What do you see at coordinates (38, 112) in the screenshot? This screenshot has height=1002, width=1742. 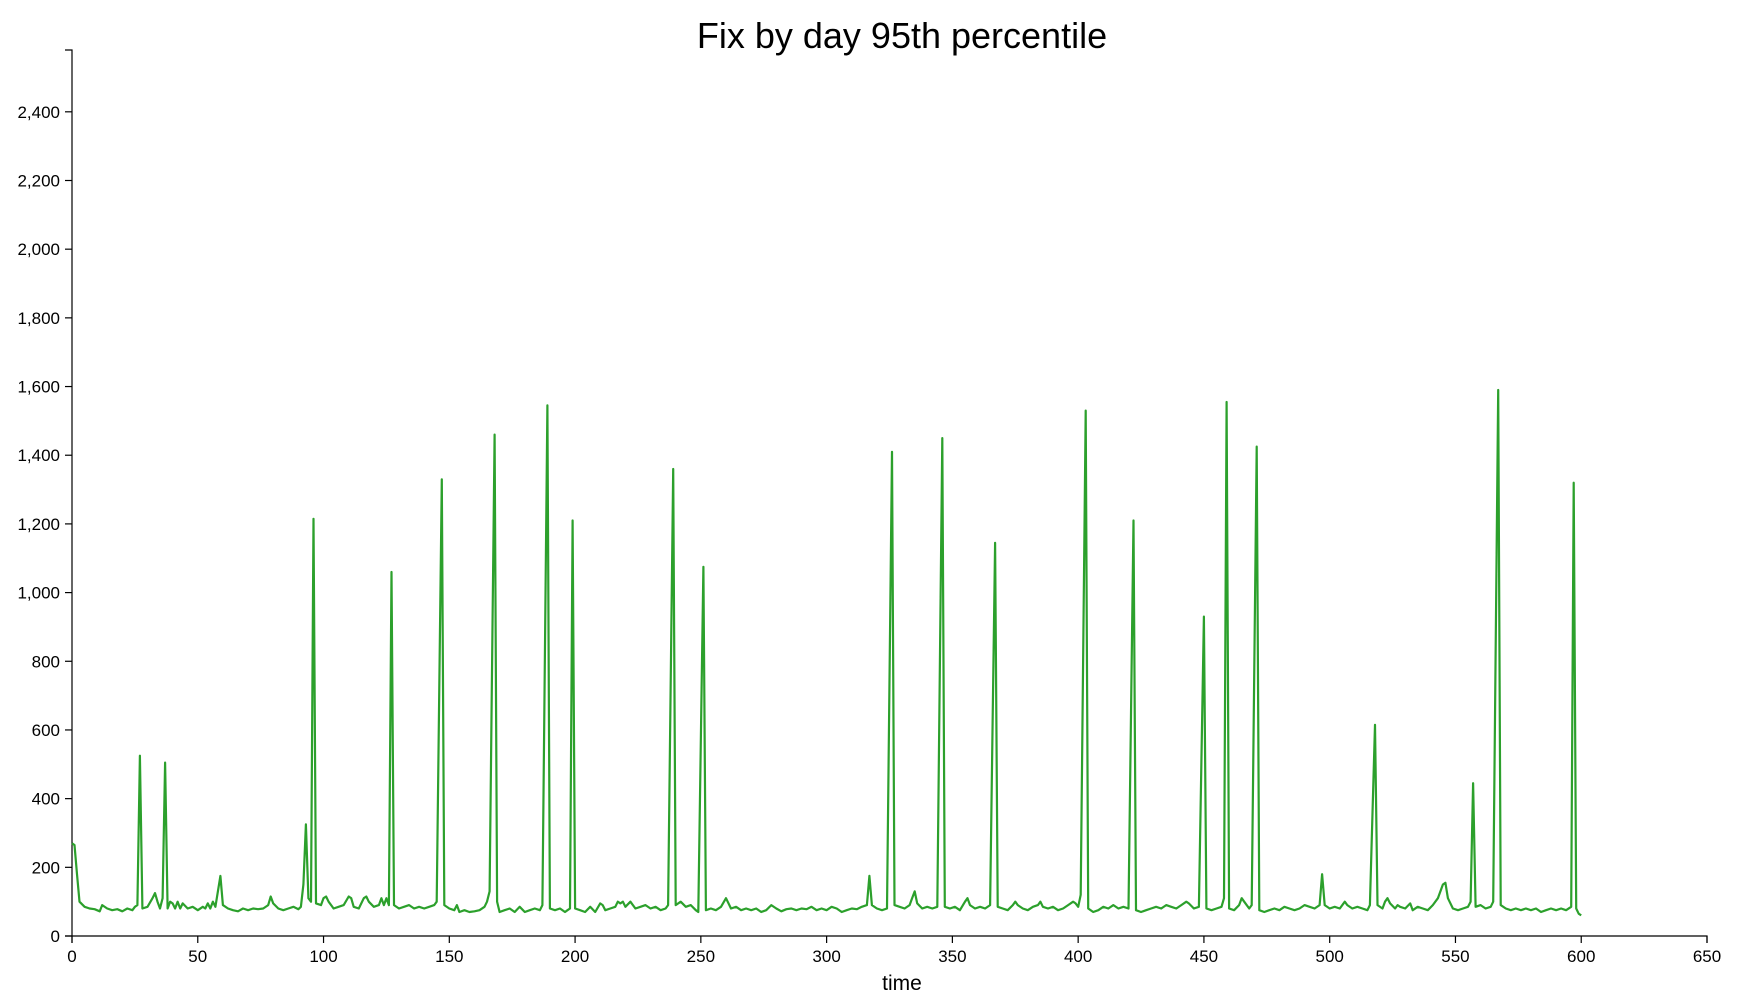 I see `y-tick-label: 2,400` at bounding box center [38, 112].